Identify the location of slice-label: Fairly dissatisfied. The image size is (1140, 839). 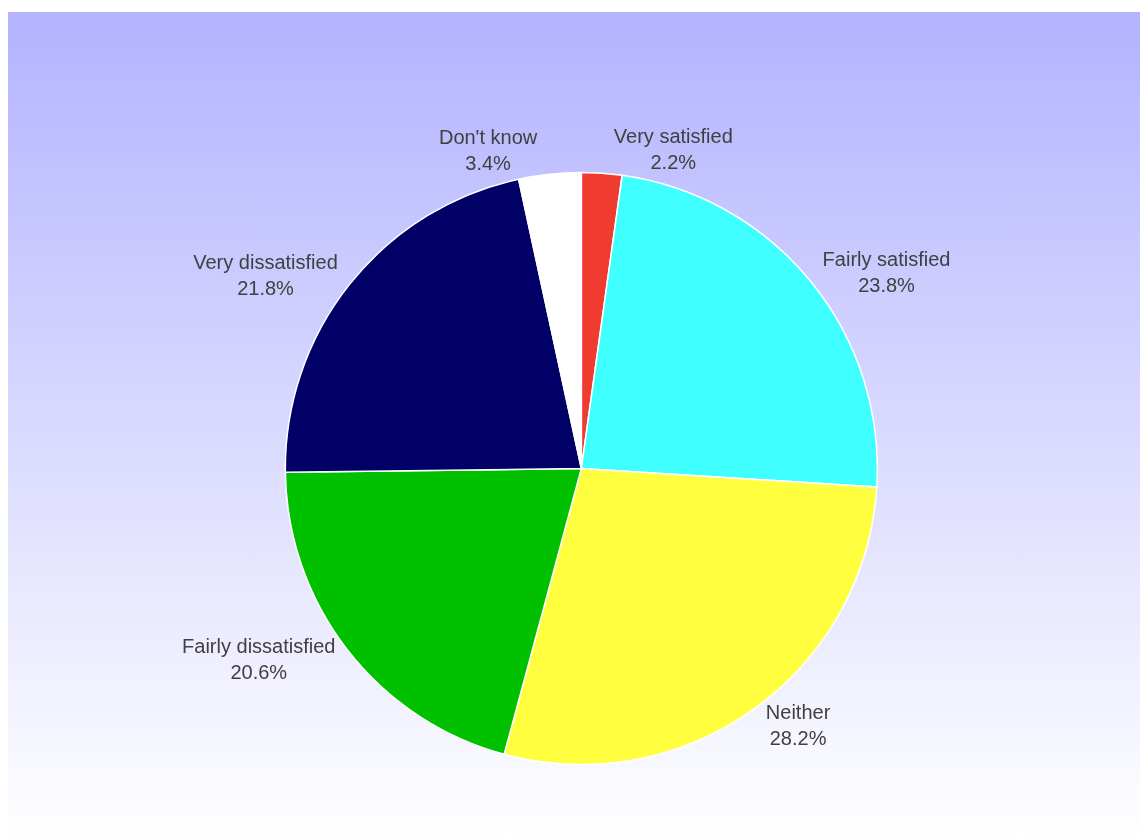
(259, 645).